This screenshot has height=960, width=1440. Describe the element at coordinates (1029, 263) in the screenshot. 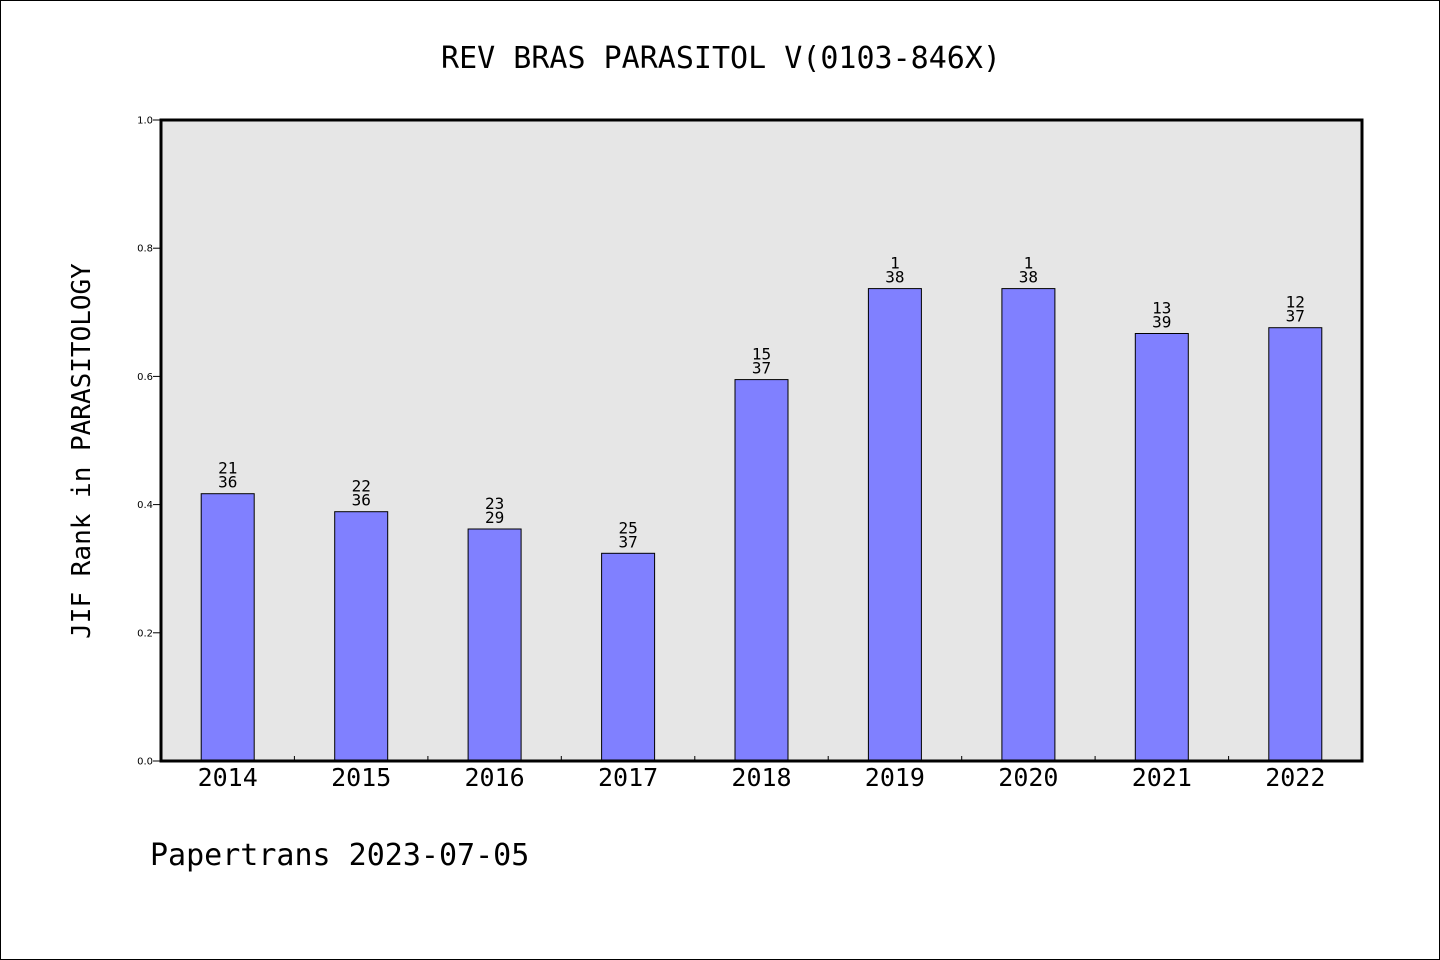

I see `bar-label-rank-2020: 1` at that location.